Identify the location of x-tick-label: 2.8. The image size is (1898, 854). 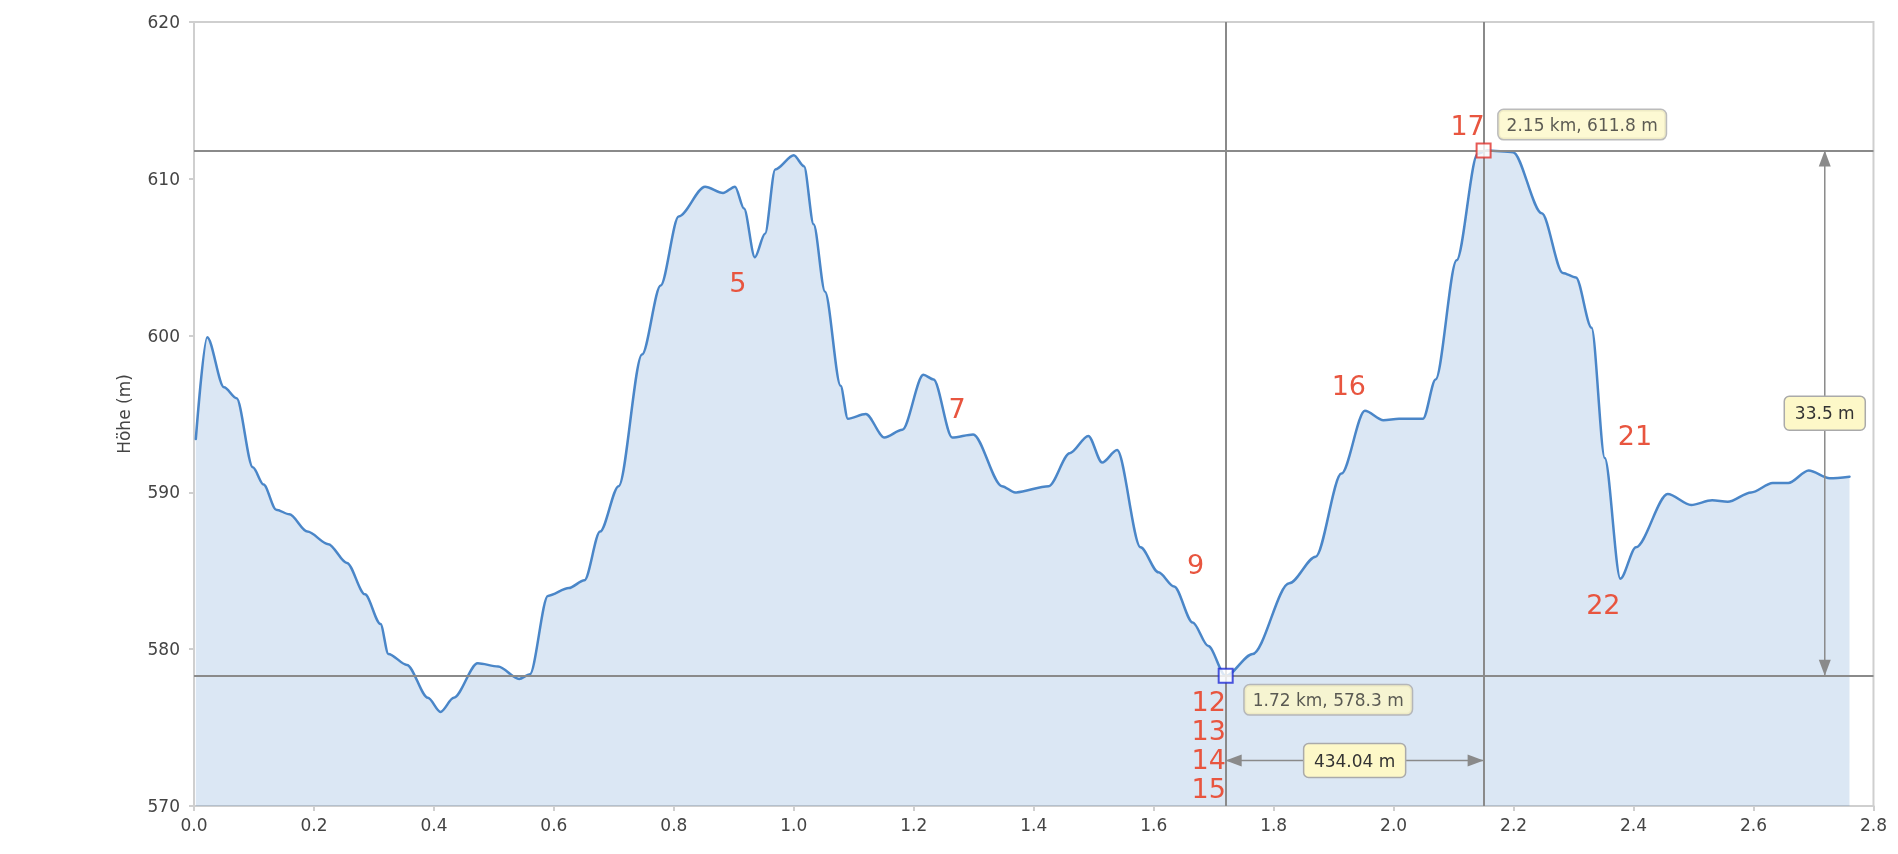
(1873, 824).